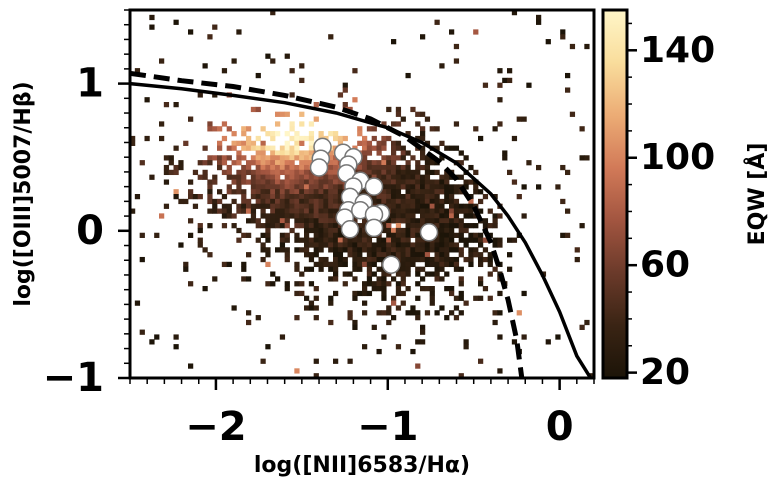 This screenshot has height=488, width=781. I want to click on y-tick-labels: −1 0 1, so click(73, 231).